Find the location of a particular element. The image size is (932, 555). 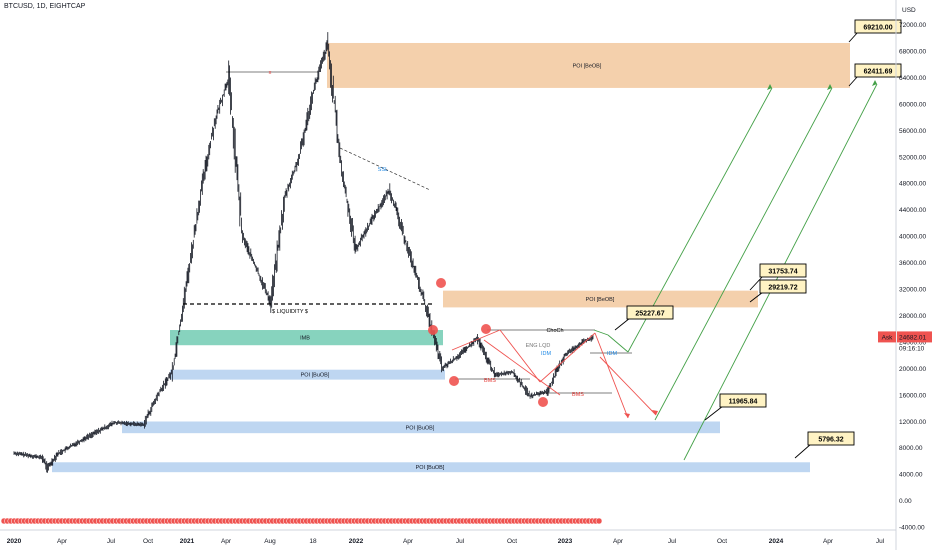

x-tick-label: 18 is located at coordinates (313, 541).